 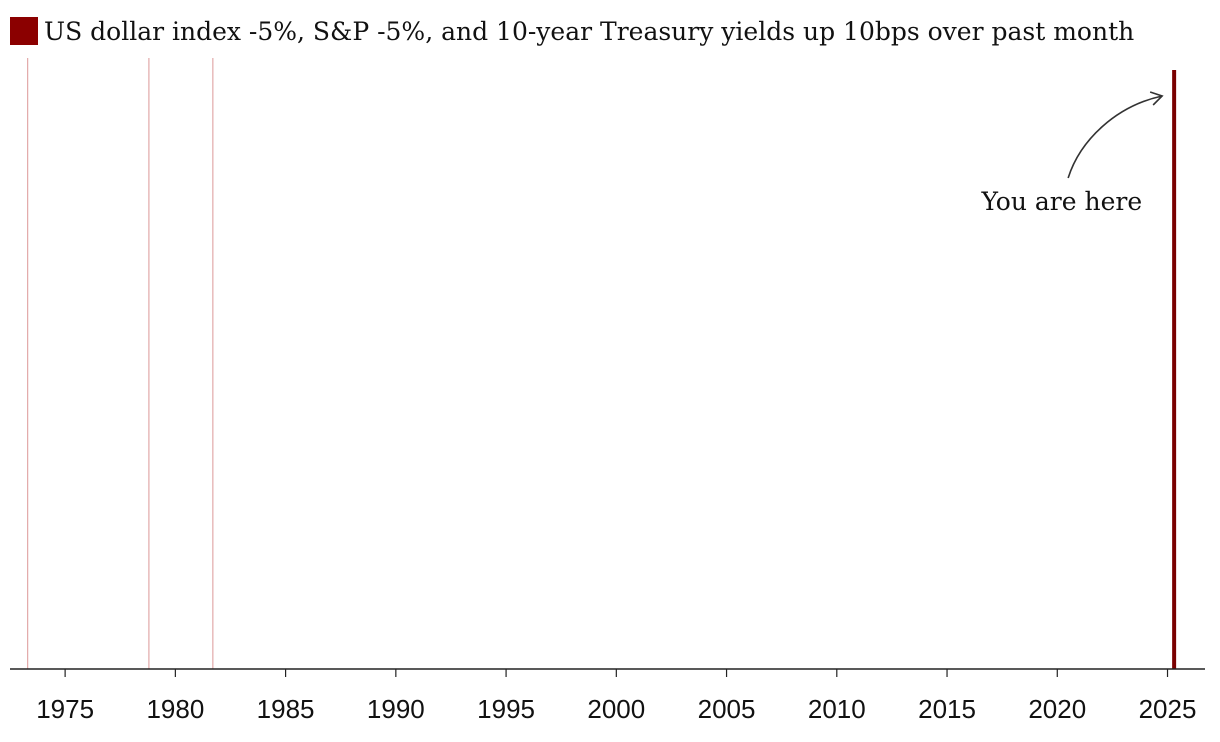 I want to click on x-tick-label-2010: 2010, so click(x=837, y=709).